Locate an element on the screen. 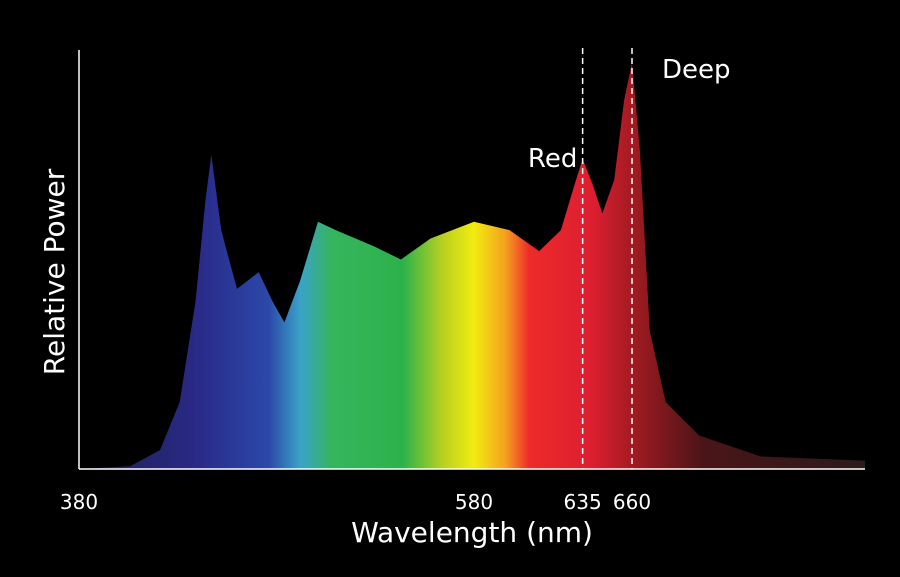  marker-label: Red is located at coordinates (552, 159).